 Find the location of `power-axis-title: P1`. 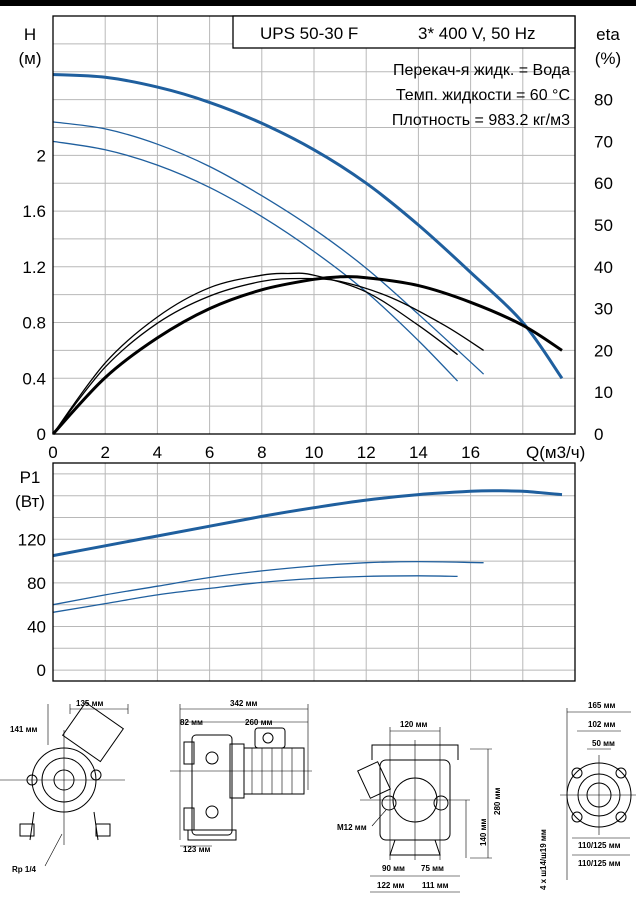

power-axis-title: P1 is located at coordinates (30, 477).